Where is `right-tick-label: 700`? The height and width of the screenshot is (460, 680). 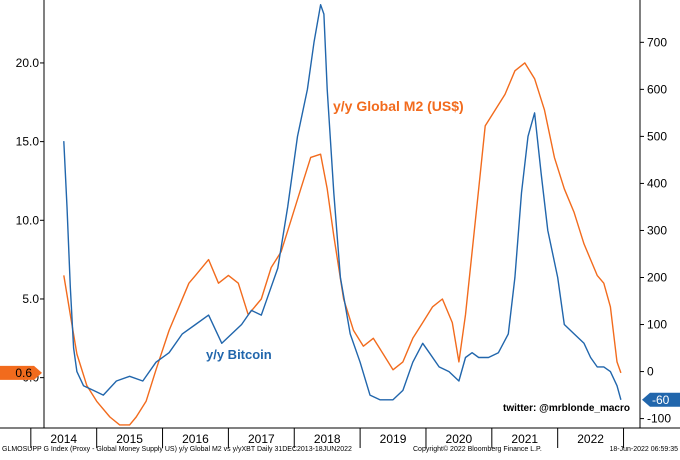
right-tick-label: 700 is located at coordinates (657, 42).